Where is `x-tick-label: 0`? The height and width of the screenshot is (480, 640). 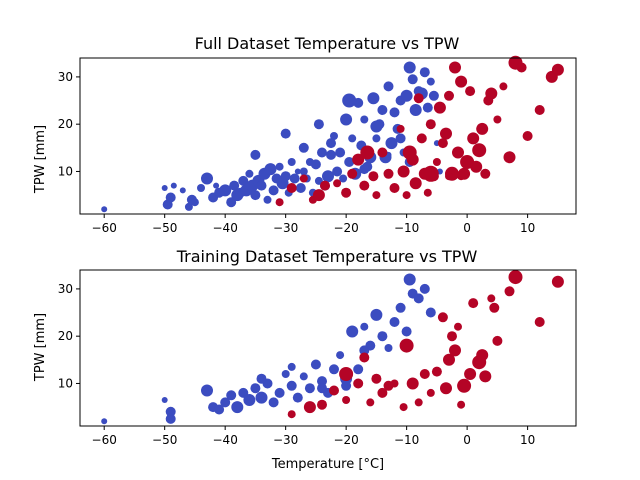
x-tick-label: 0 is located at coordinates (467, 440).